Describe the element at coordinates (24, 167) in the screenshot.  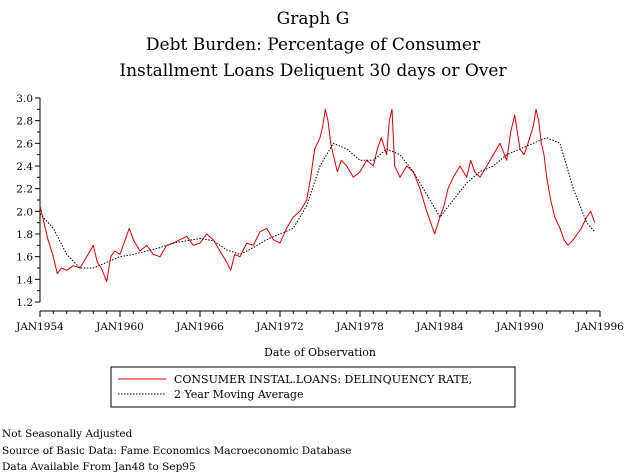
I see `y-tick-label: 2.4` at that location.